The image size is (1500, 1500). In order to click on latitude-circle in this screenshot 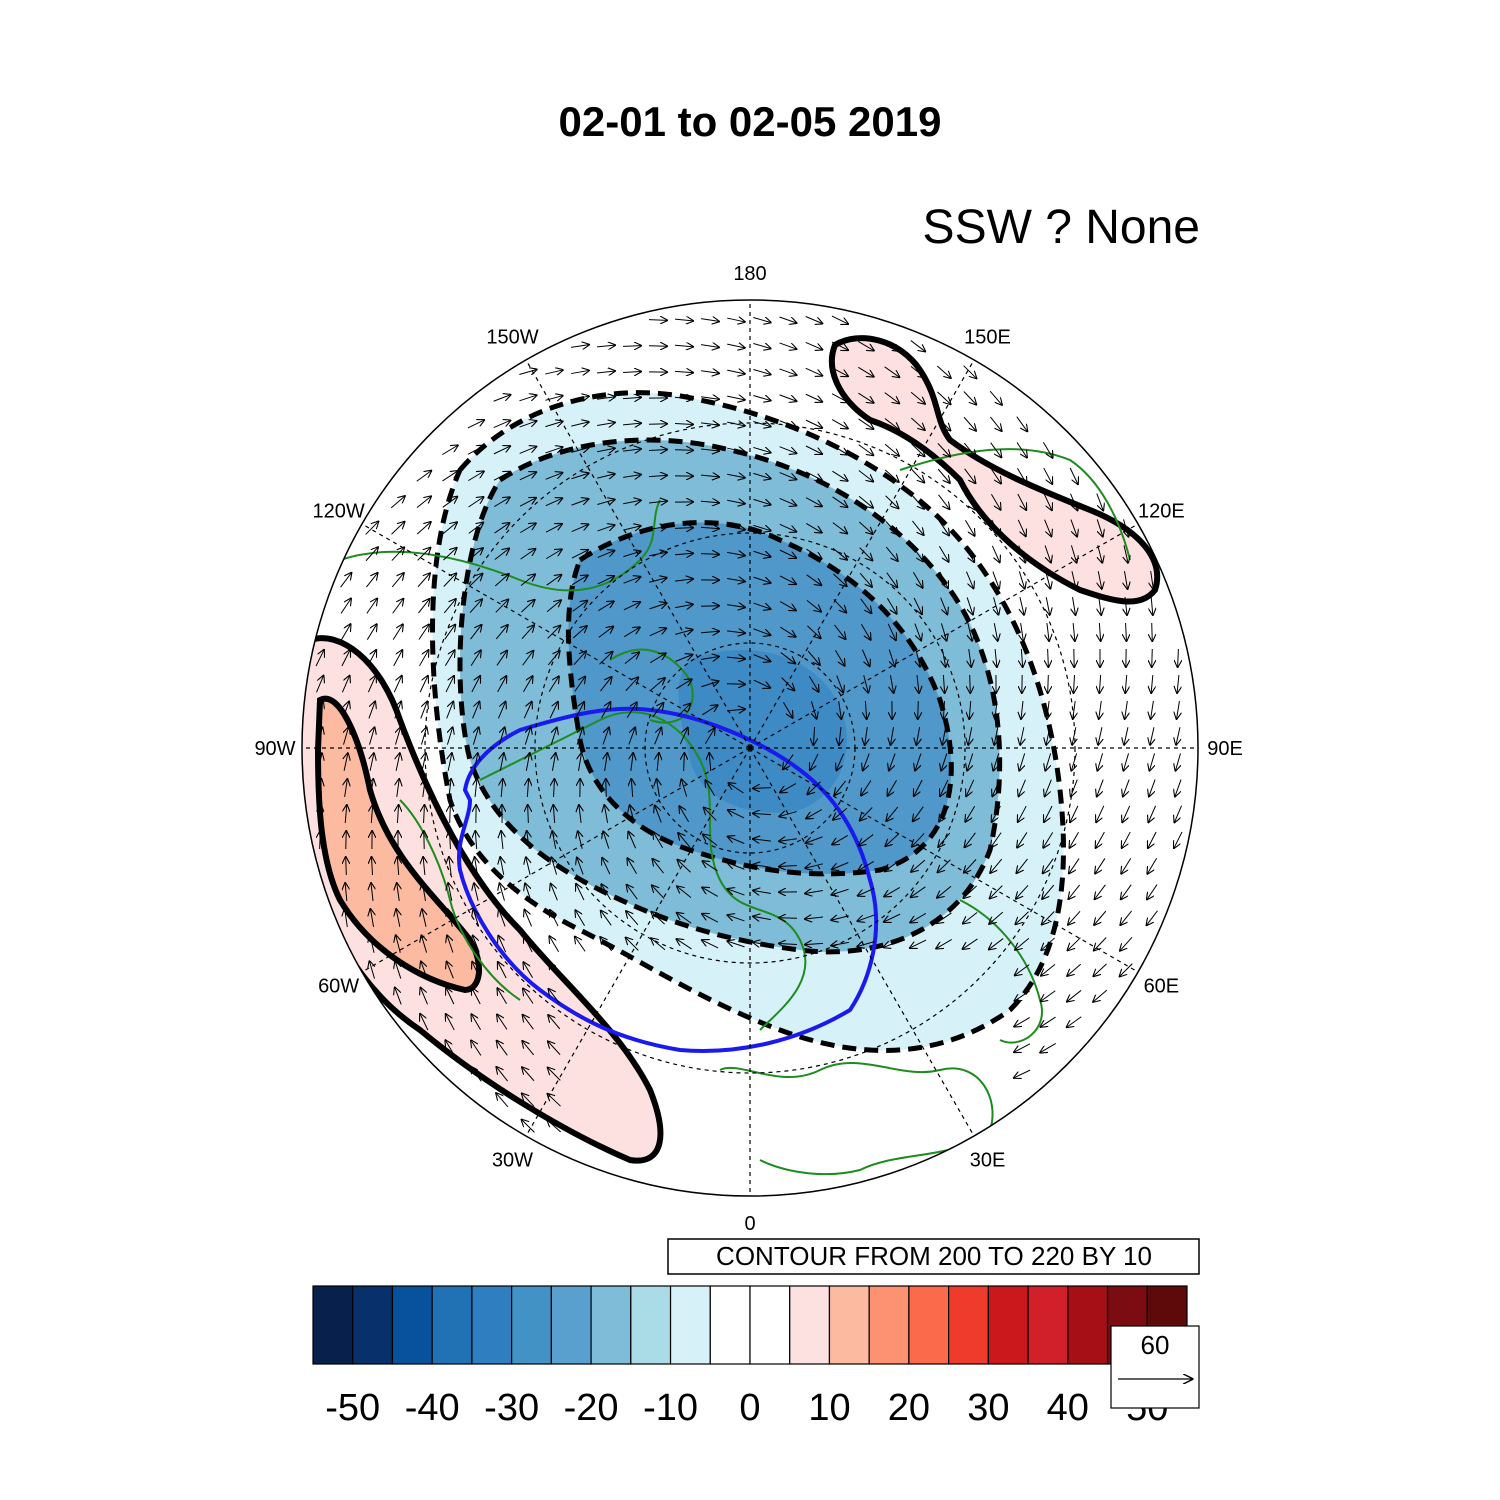, I will do `click(750, 748)`.